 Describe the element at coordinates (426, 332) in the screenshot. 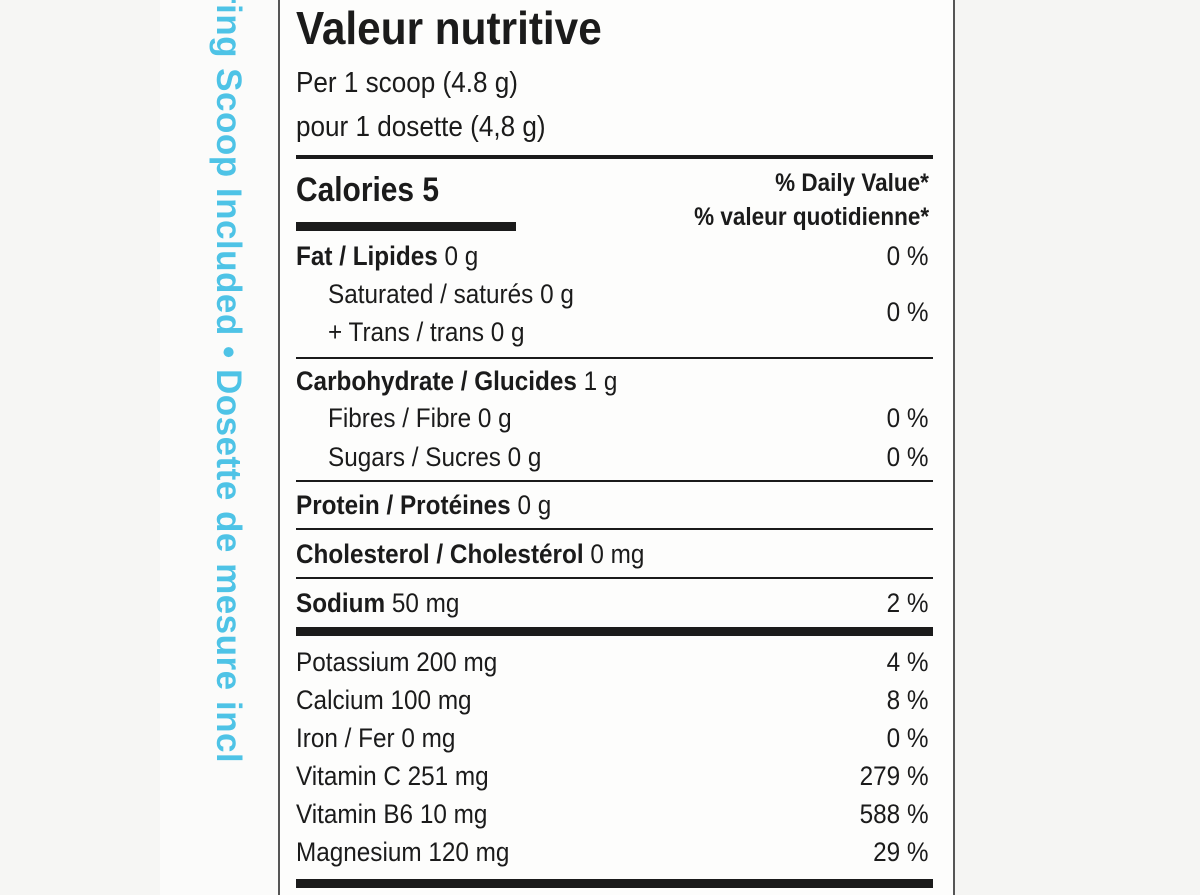

I see `trans-line: + Trans / trans 0 g` at that location.